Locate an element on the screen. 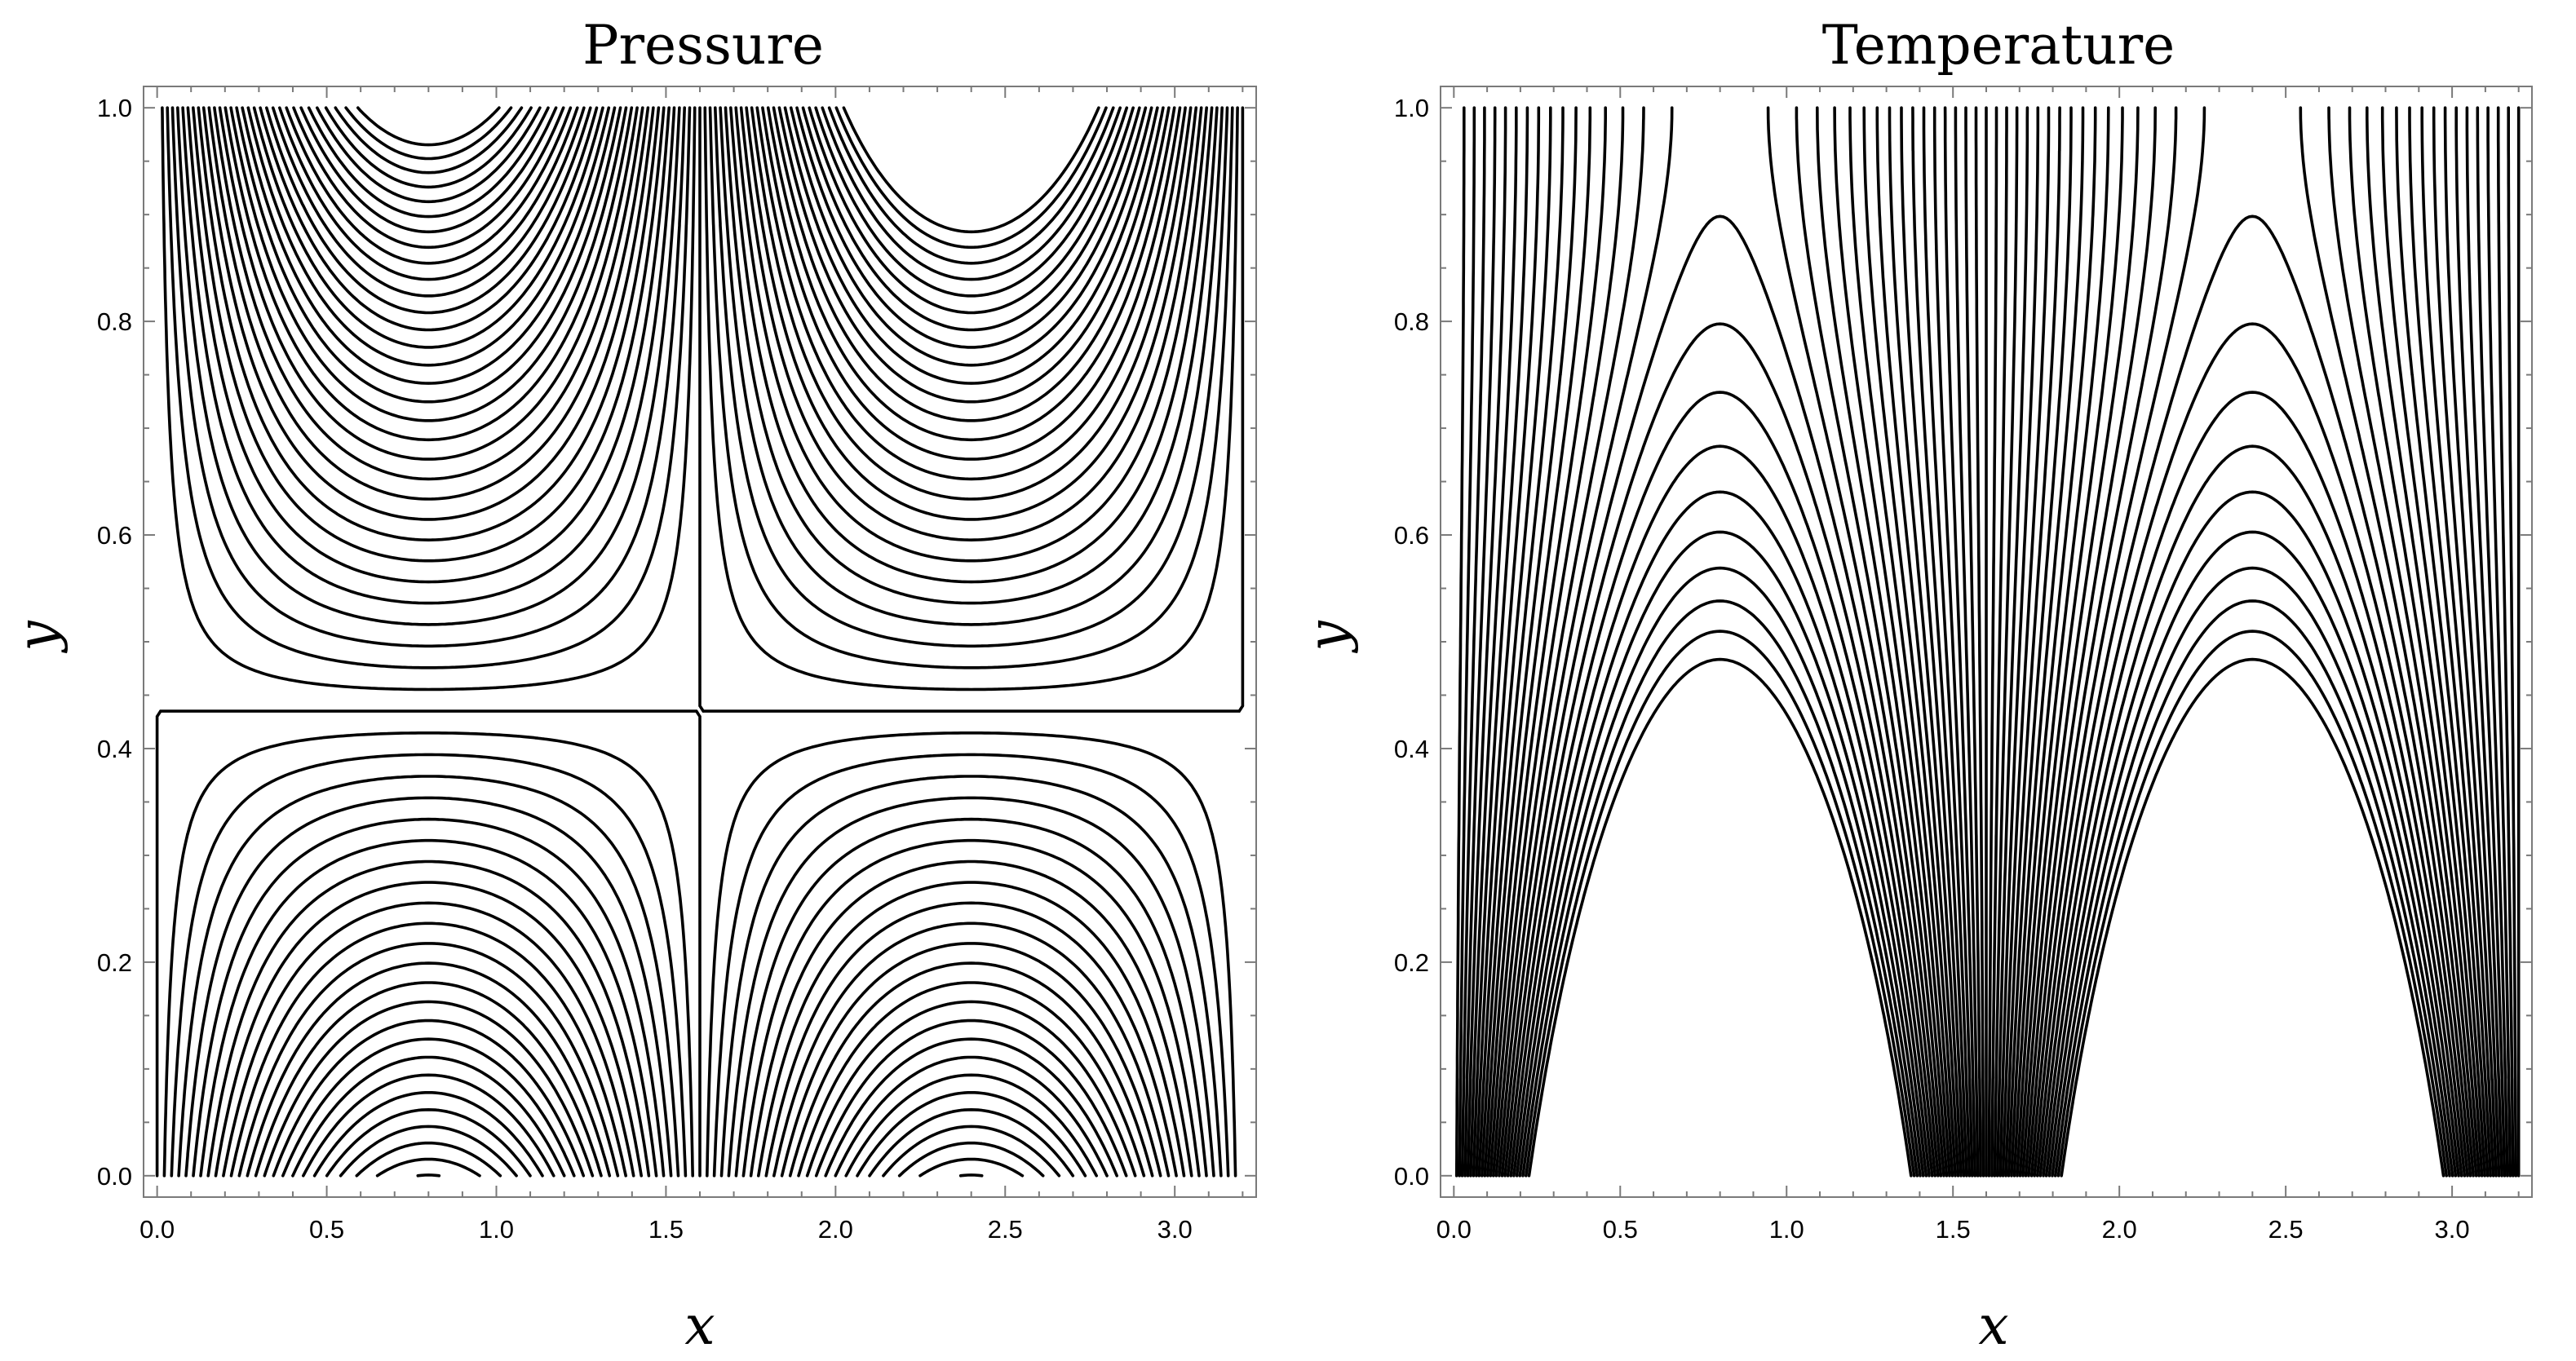 The image size is (2576, 1361). pressure-x-tick-label: 2.5 is located at coordinates (1005, 1230).